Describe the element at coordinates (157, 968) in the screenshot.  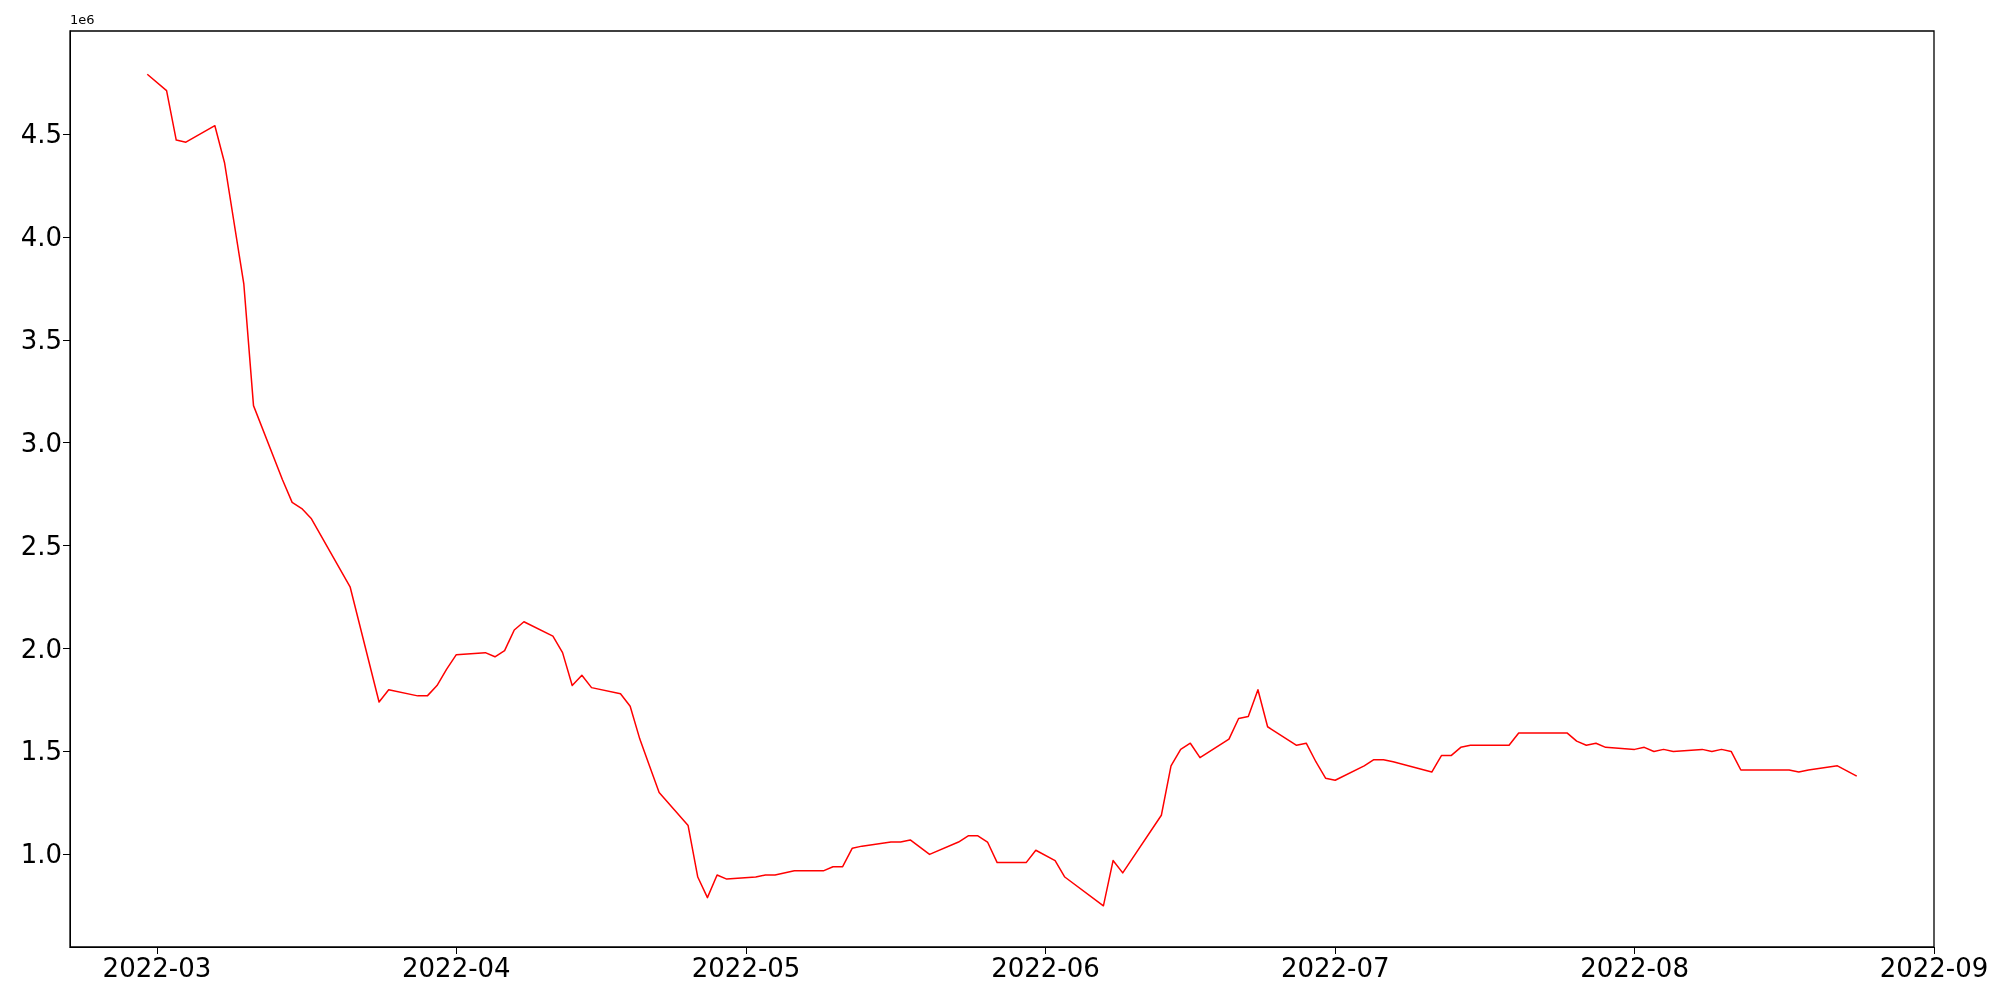
I see `x-tick-label: 2022-03` at that location.